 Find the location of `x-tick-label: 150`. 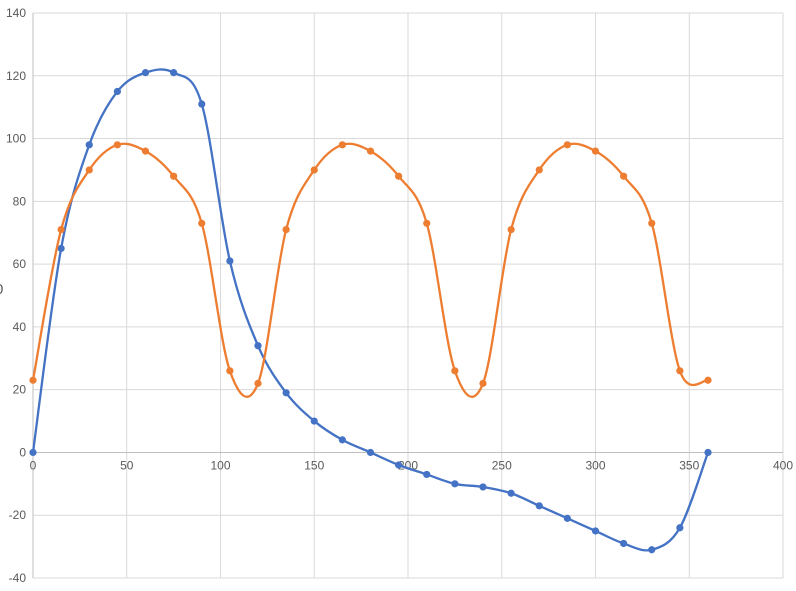

x-tick-label: 150 is located at coordinates (314, 465).